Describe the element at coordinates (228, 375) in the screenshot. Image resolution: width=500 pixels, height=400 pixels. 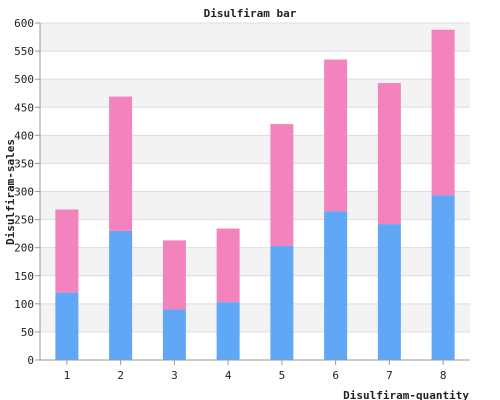
I see `x-tick-label: 4` at that location.